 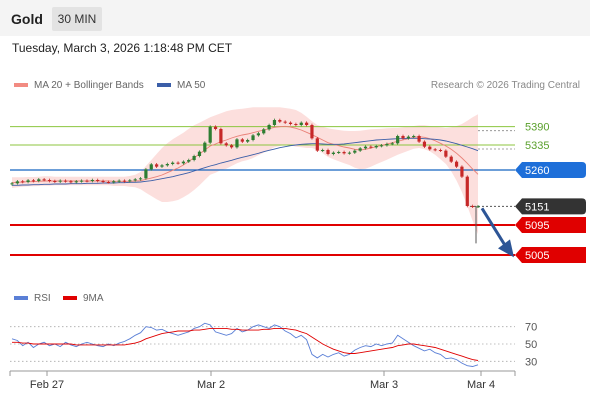 What do you see at coordinates (42, 298) in the screenshot?
I see `legend-rsi-label: RSI` at bounding box center [42, 298].